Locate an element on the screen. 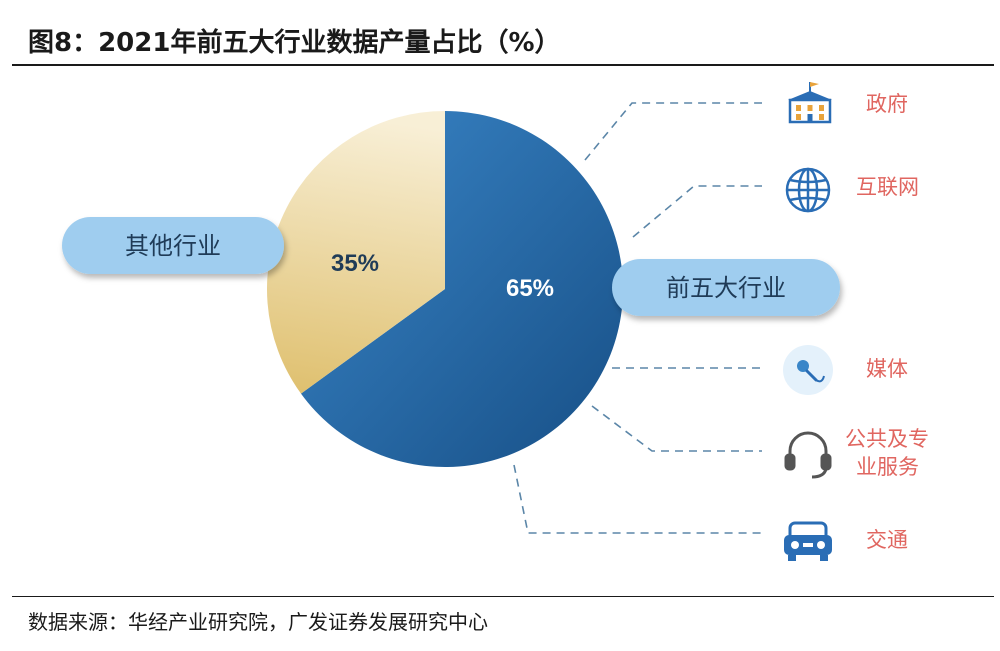 Image resolution: width=1000 pixels, height=651 pixels. category-label-media: 媒体 is located at coordinates (887, 369).